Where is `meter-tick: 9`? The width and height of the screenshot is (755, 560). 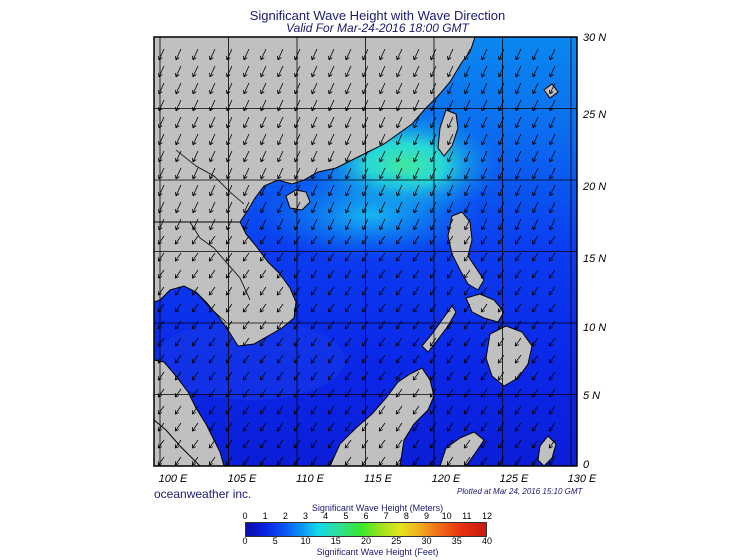
meter-tick: 9 is located at coordinates (426, 516).